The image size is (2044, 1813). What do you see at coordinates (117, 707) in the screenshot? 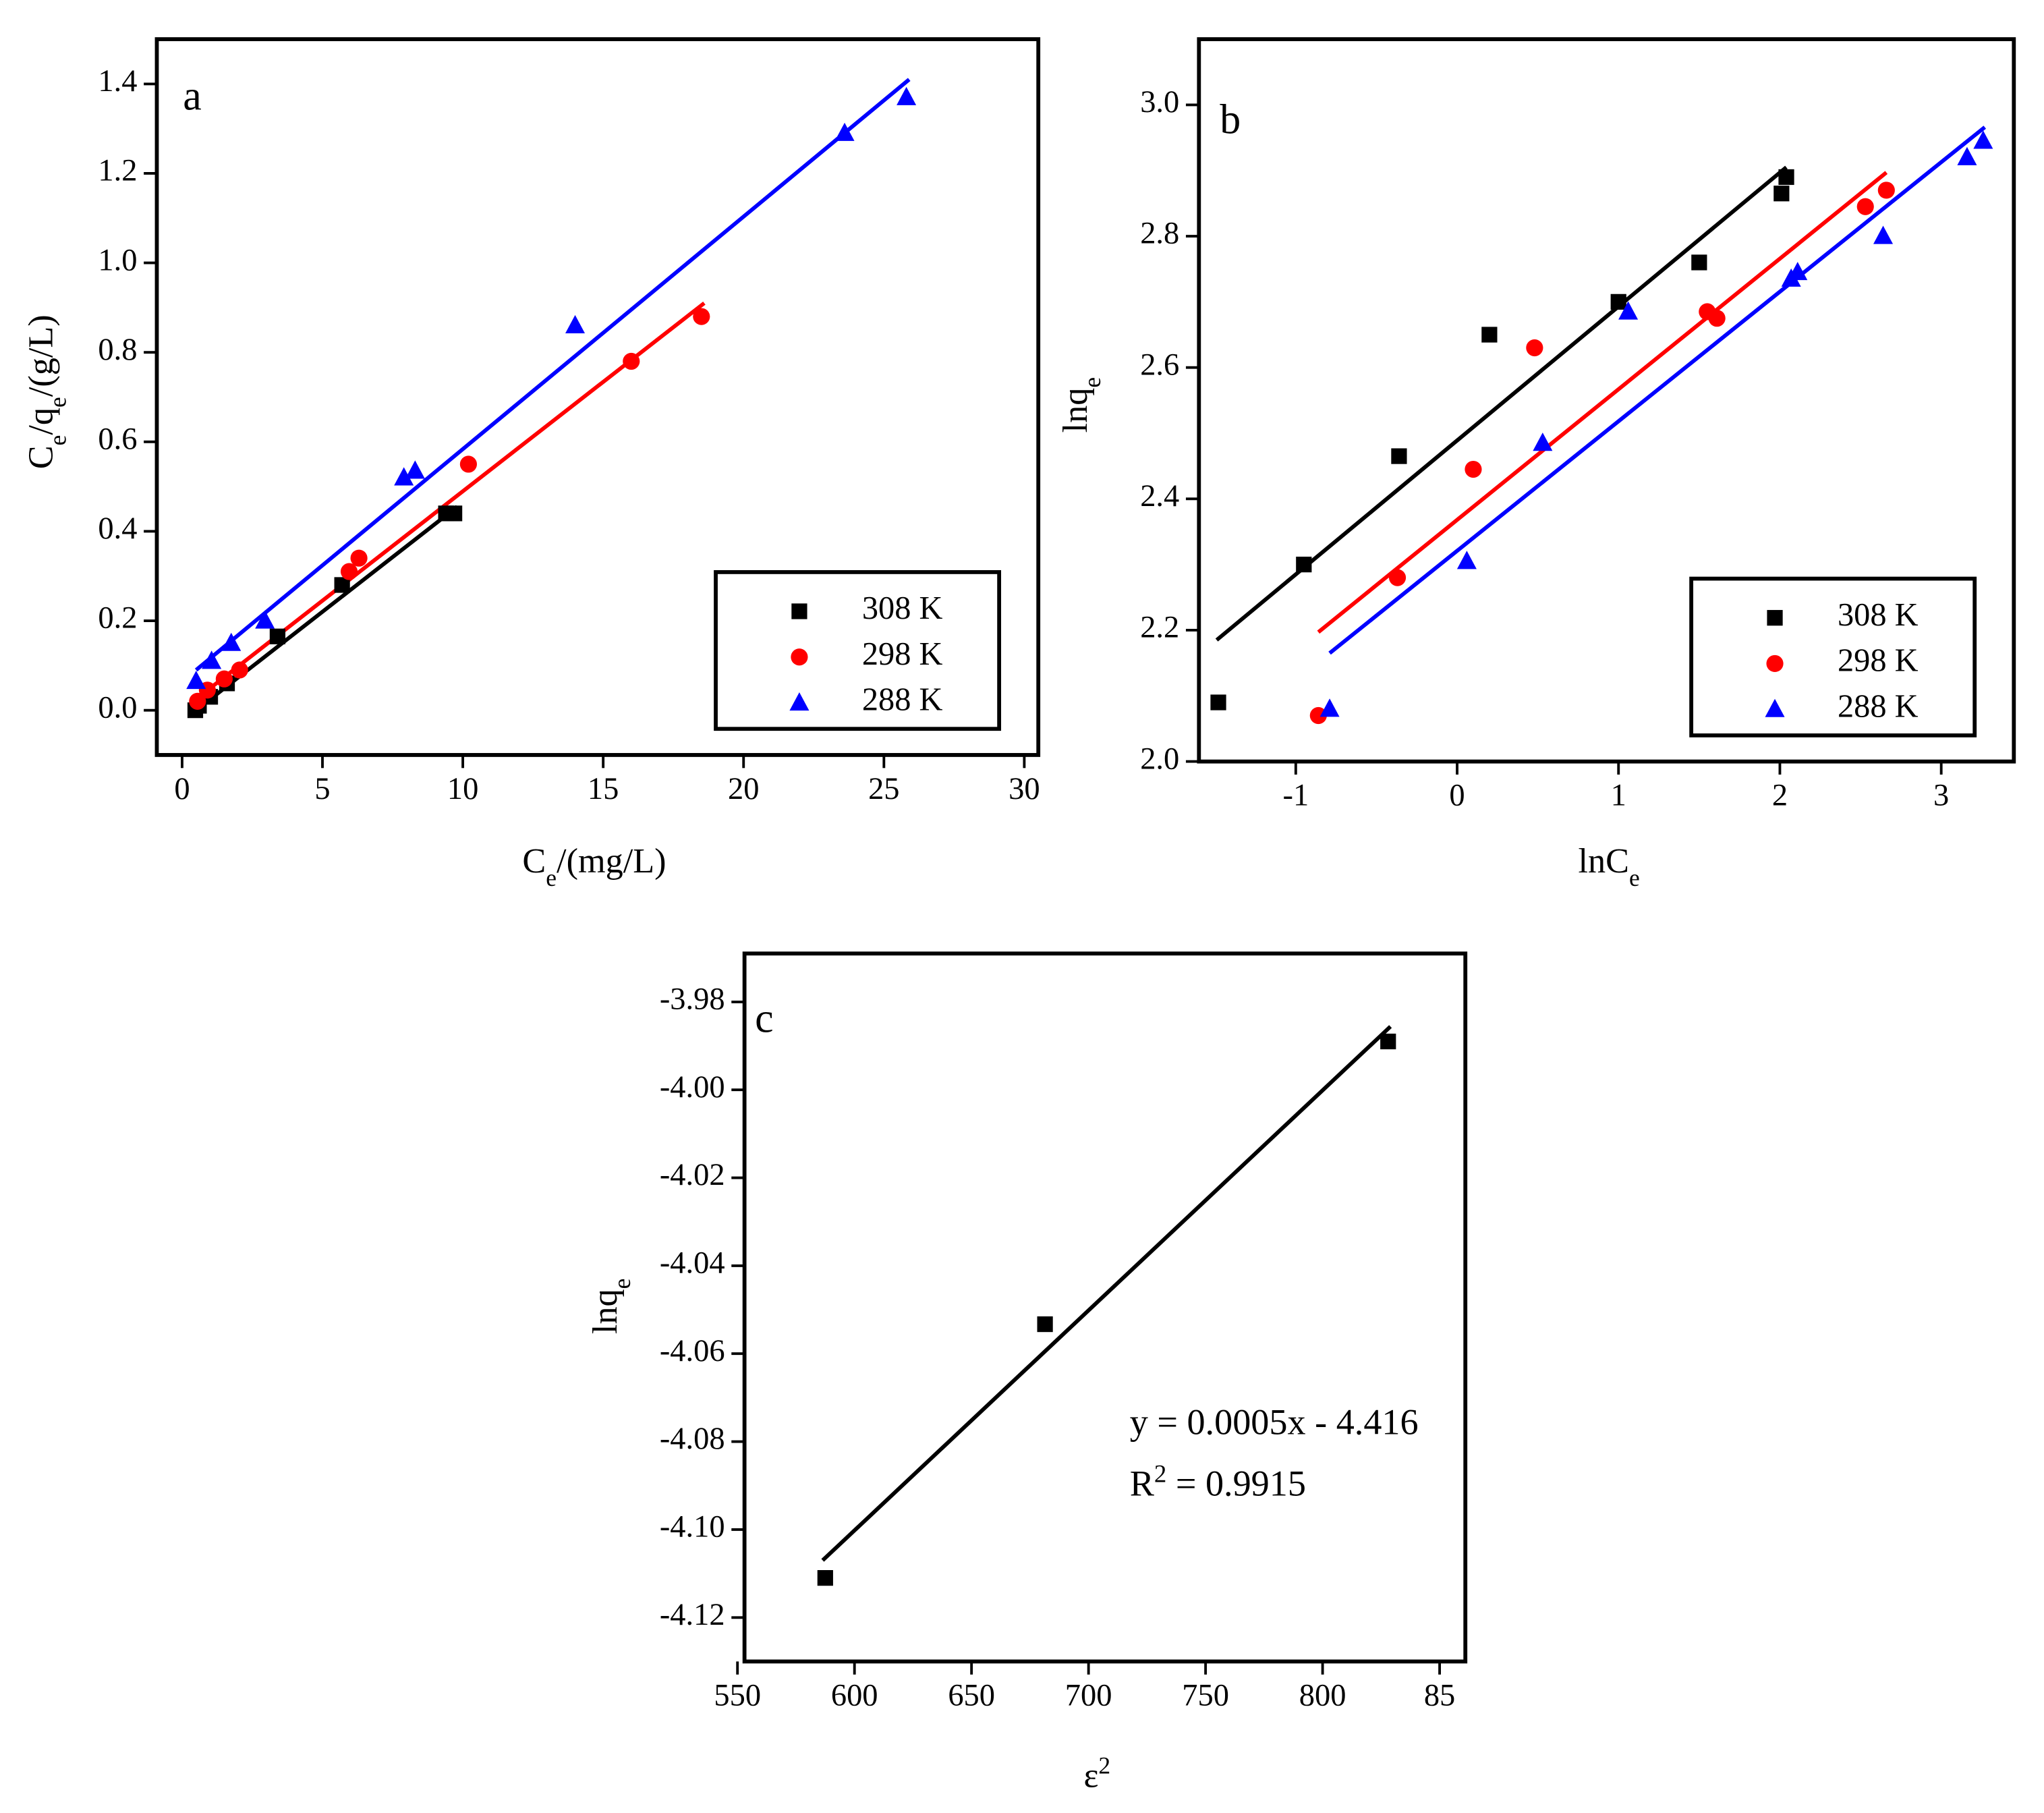
I see `y-tick-label: 0.0` at bounding box center [117, 707].